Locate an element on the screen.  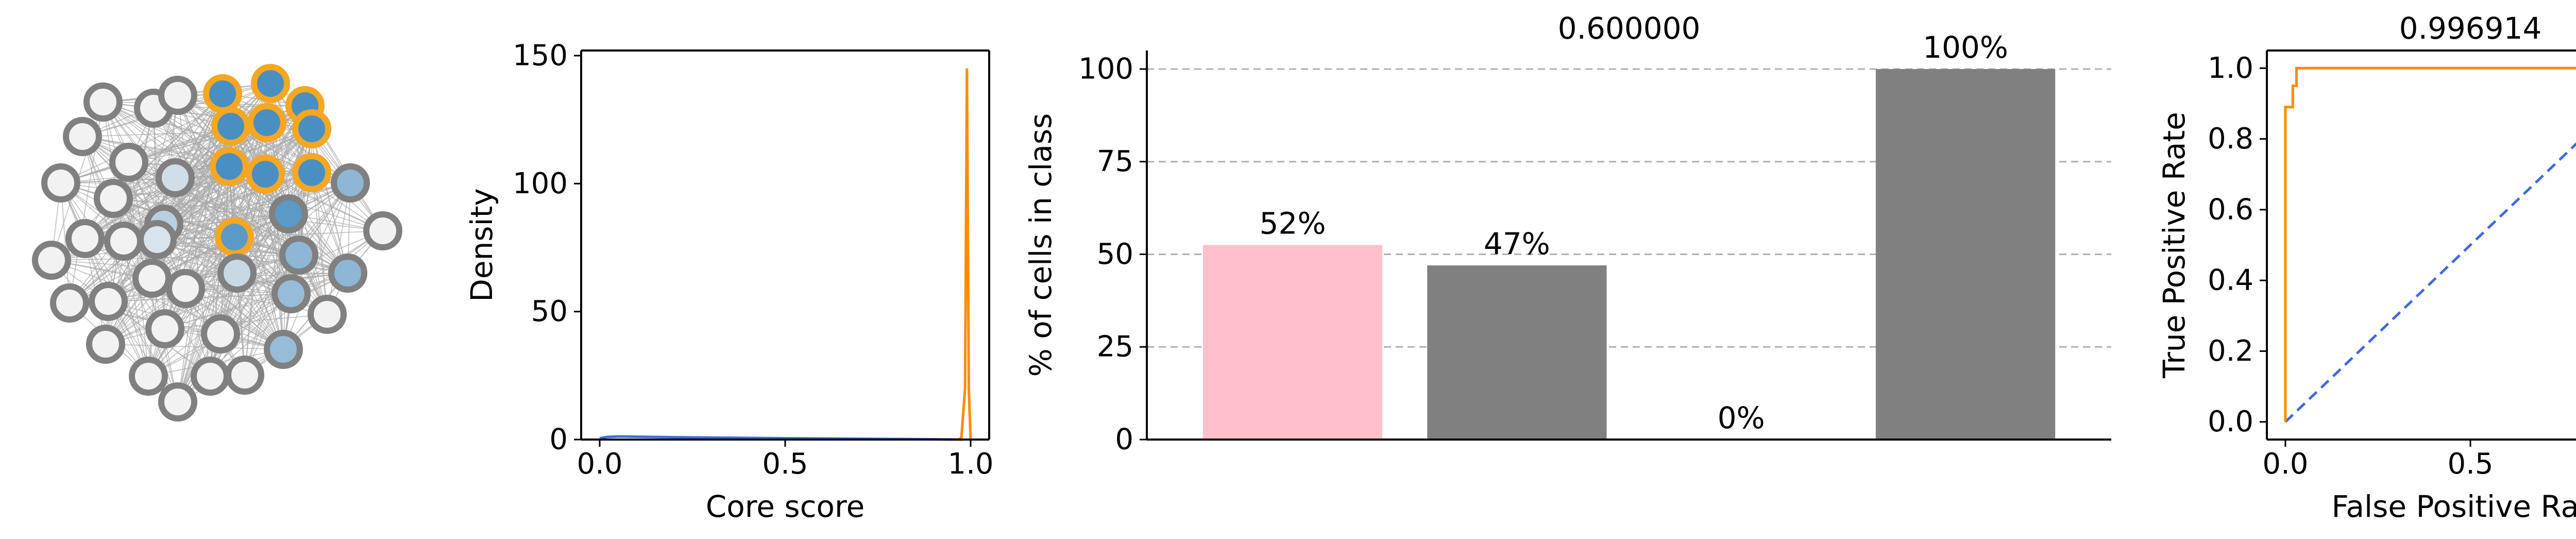
bar-y-tick-label: 50 is located at coordinates (1115, 254).